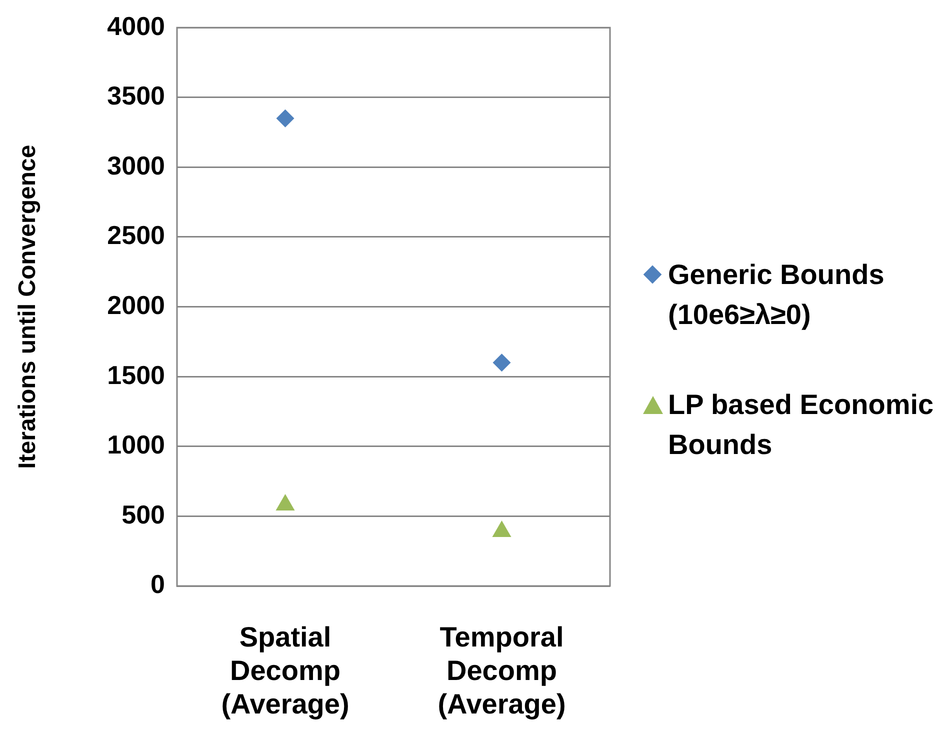  Describe the element at coordinates (777, 295) in the screenshot. I see `legend-label: Generic Bounds (10e6≥λ≥0)` at that location.